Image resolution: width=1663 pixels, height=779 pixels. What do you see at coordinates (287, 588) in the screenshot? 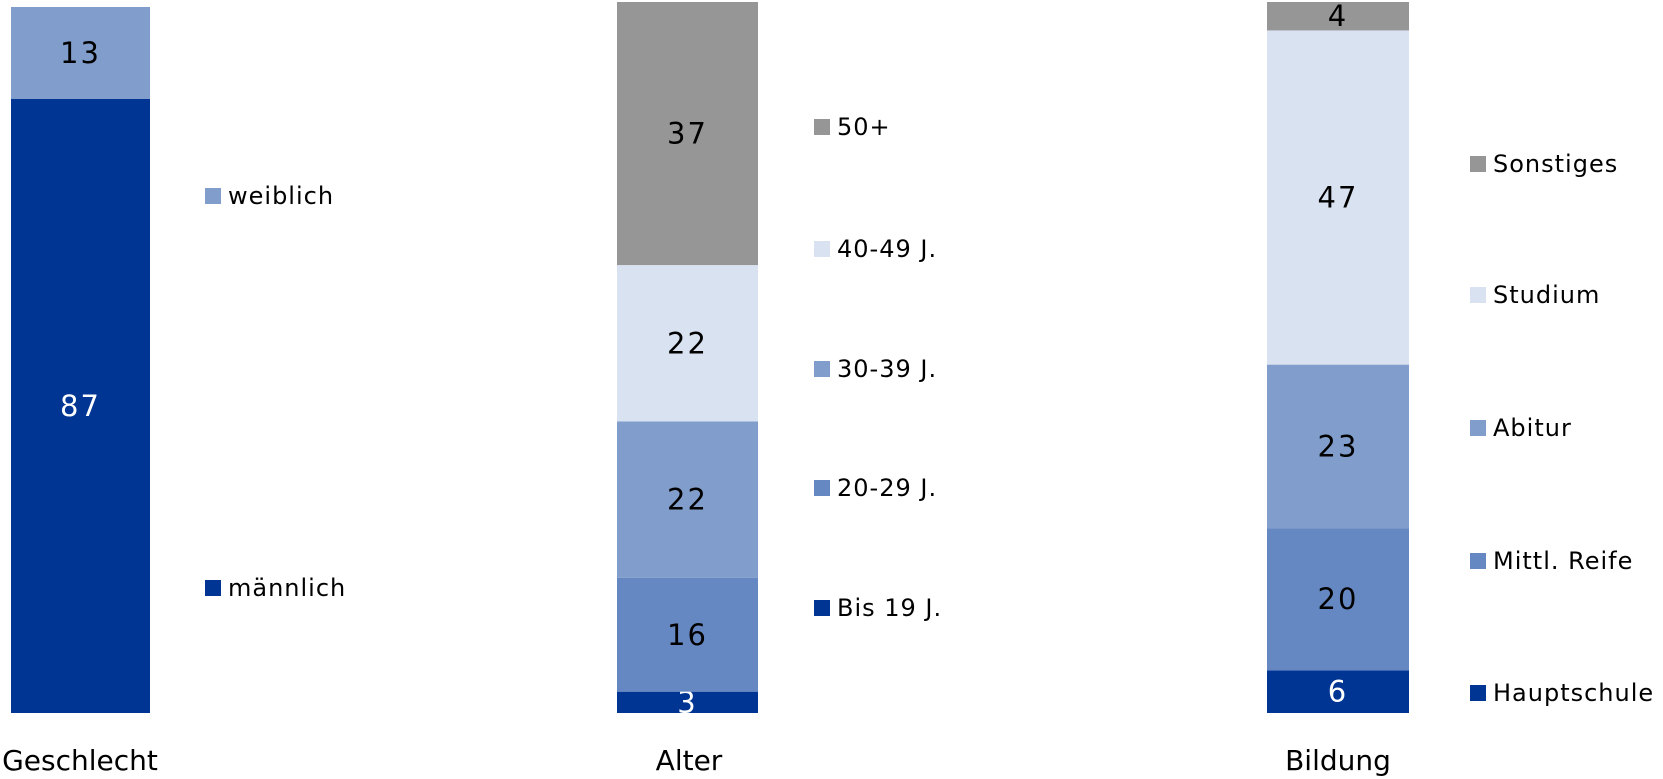
I see `legend-label-maennlich: männlich` at bounding box center [287, 588].